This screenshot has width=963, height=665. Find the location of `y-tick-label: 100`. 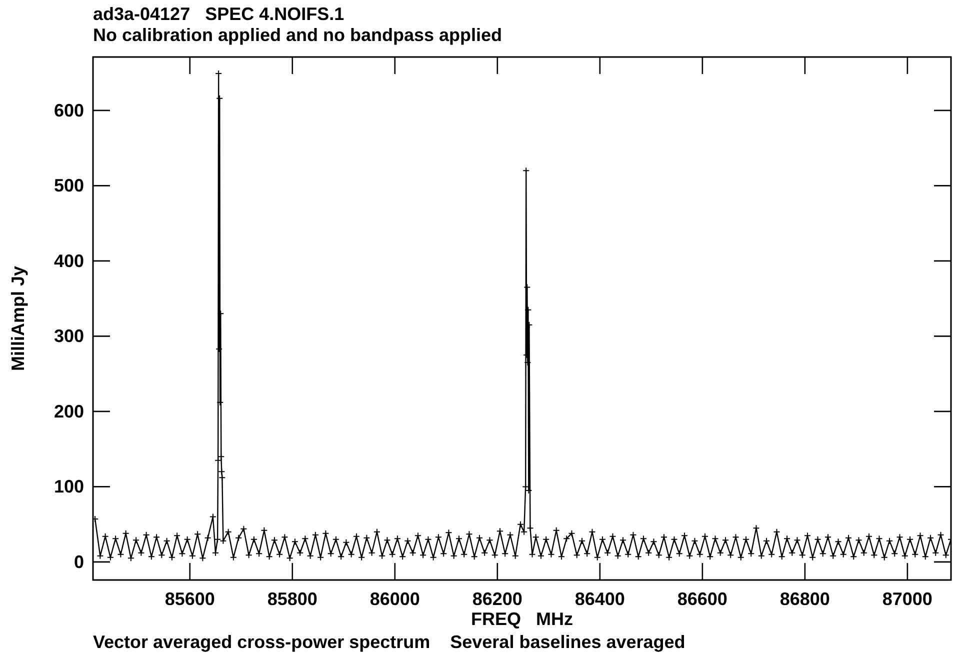

y-tick-label: 100 is located at coordinates (69, 486).